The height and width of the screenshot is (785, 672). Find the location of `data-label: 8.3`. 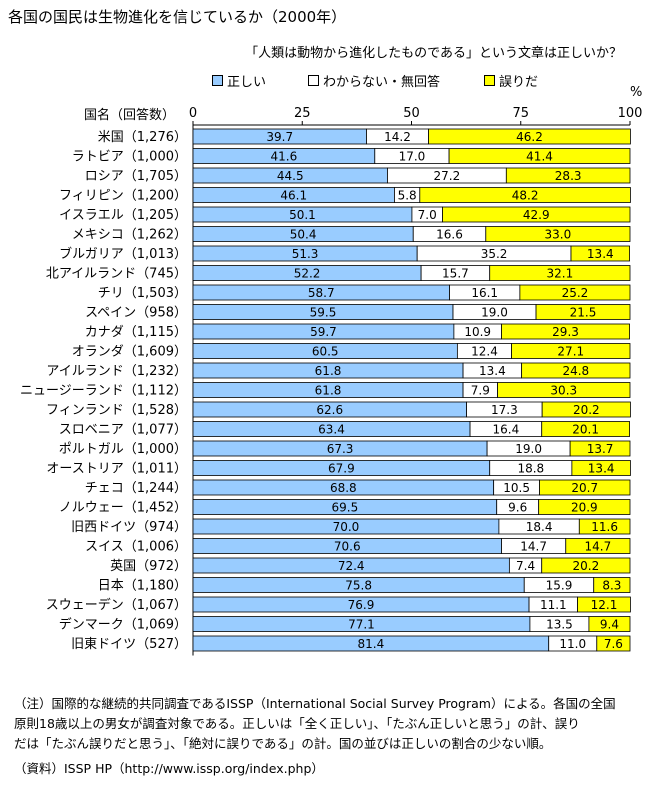

data-label: 8.3 is located at coordinates (611, 586).